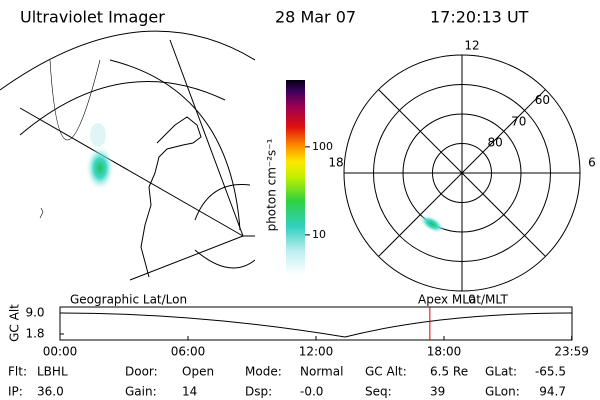  What do you see at coordinates (319, 234) in the screenshot?
I see `colorbar-tick-label: 10` at bounding box center [319, 234].